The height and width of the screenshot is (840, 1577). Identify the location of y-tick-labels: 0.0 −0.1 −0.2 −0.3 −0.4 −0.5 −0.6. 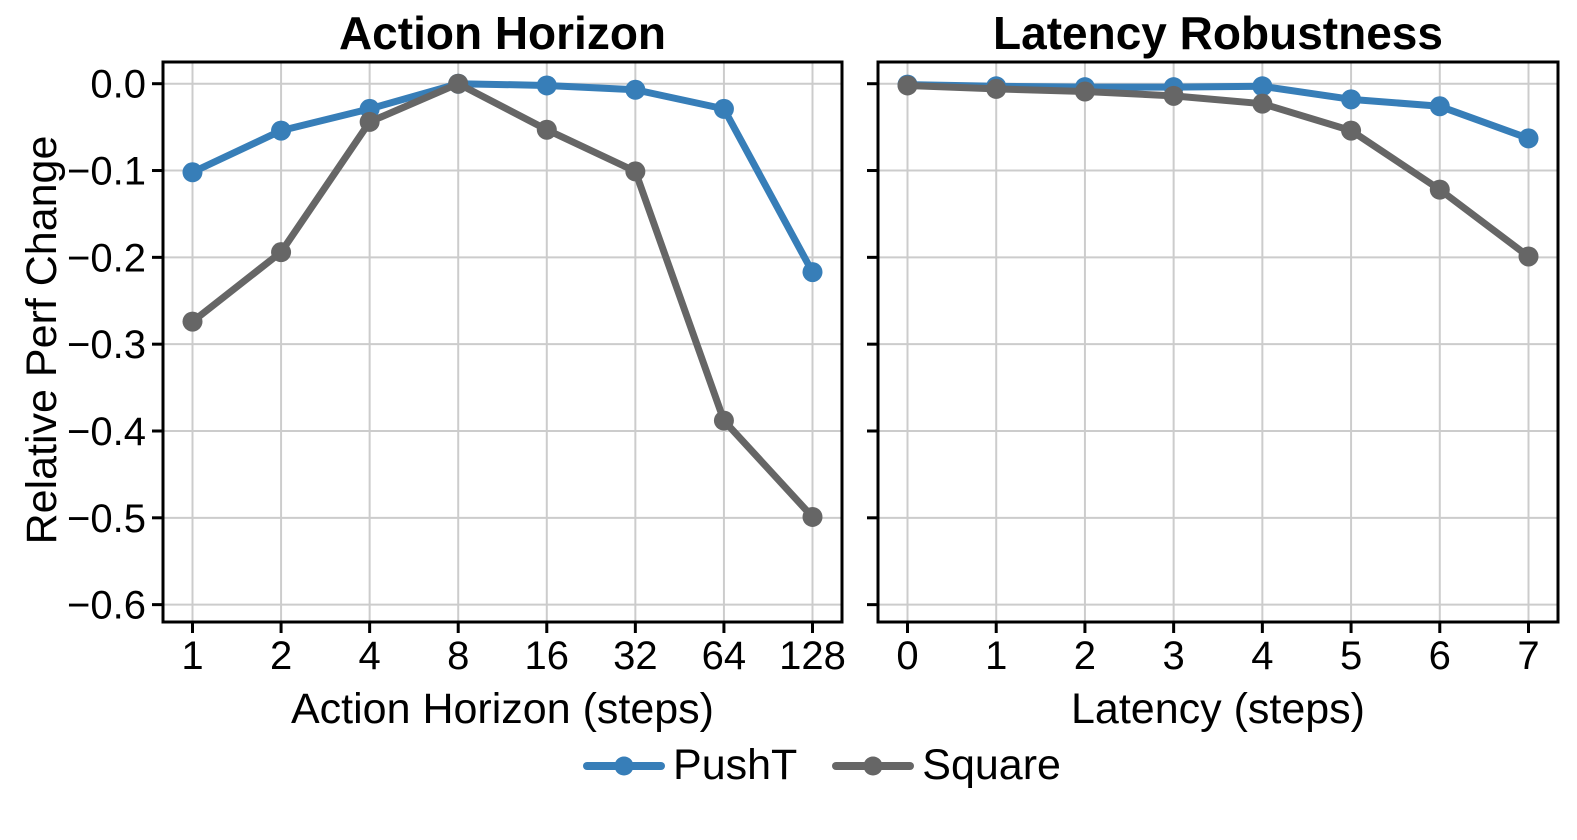
(106, 345).